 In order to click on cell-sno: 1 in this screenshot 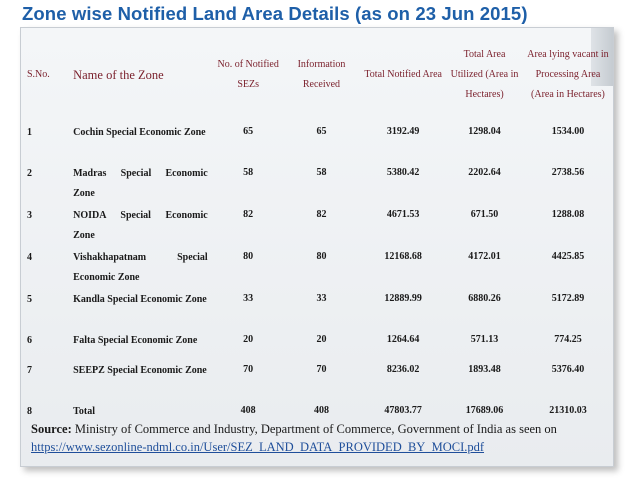, I will do `click(29, 132)`.